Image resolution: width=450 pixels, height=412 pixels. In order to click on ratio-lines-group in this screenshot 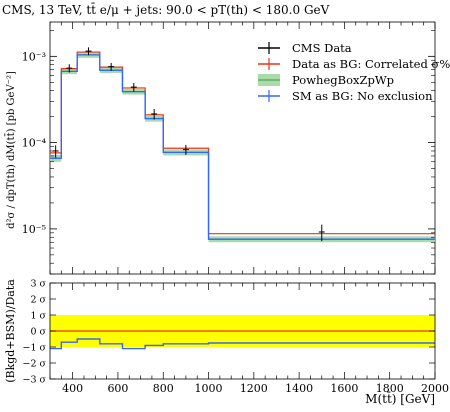, I will do `click(242, 340)`.